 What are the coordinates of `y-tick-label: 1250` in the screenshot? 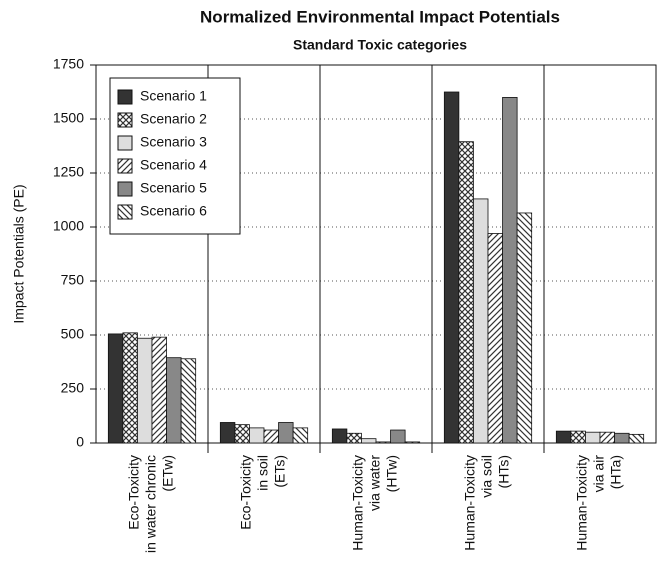 It's located at (68, 172).